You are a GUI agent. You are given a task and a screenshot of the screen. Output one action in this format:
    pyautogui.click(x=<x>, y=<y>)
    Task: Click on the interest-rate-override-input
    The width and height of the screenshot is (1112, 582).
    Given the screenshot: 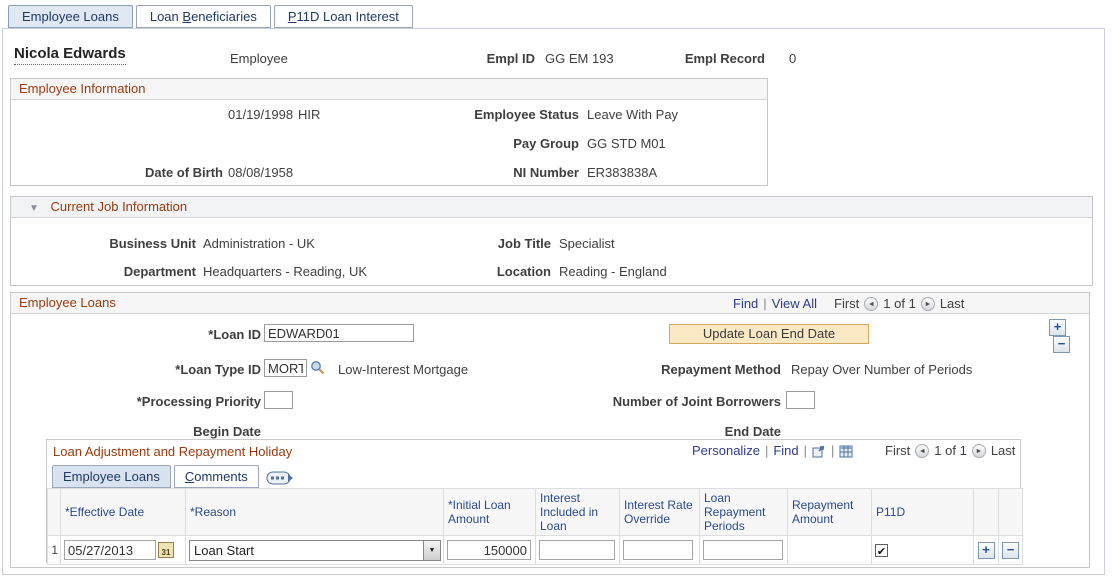 What is the action you would take?
    pyautogui.click(x=658, y=550)
    